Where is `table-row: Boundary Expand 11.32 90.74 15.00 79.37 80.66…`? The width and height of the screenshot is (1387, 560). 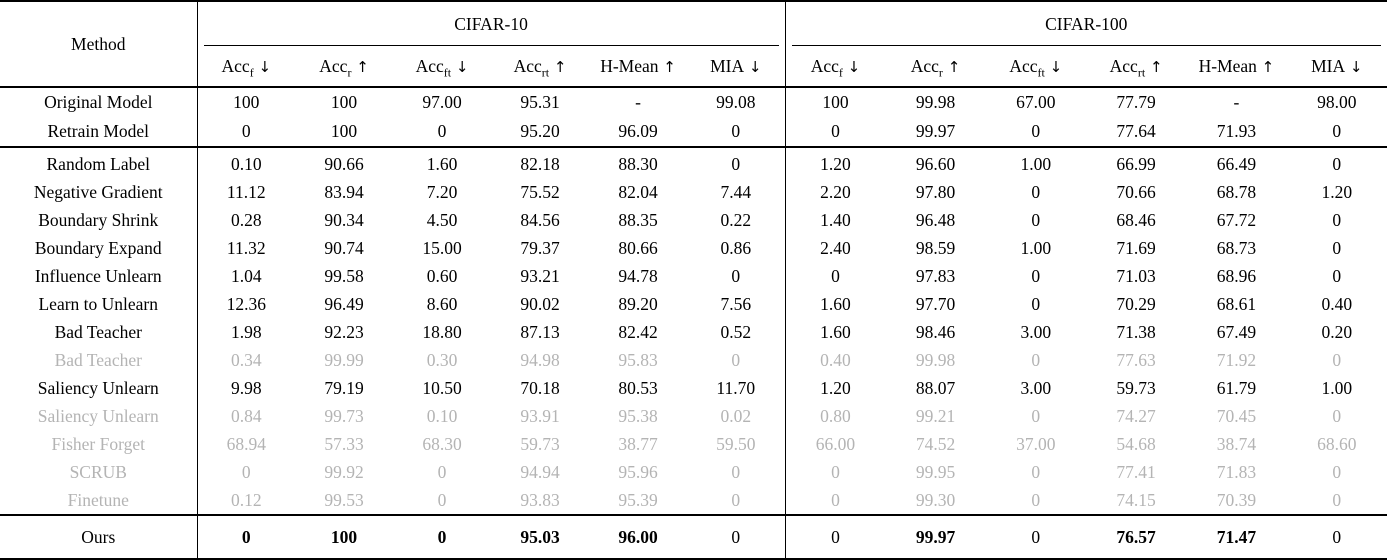
table-row: Boundary Expand 11.32 90.74 15.00 79.37 80.66… is located at coordinates (693, 248).